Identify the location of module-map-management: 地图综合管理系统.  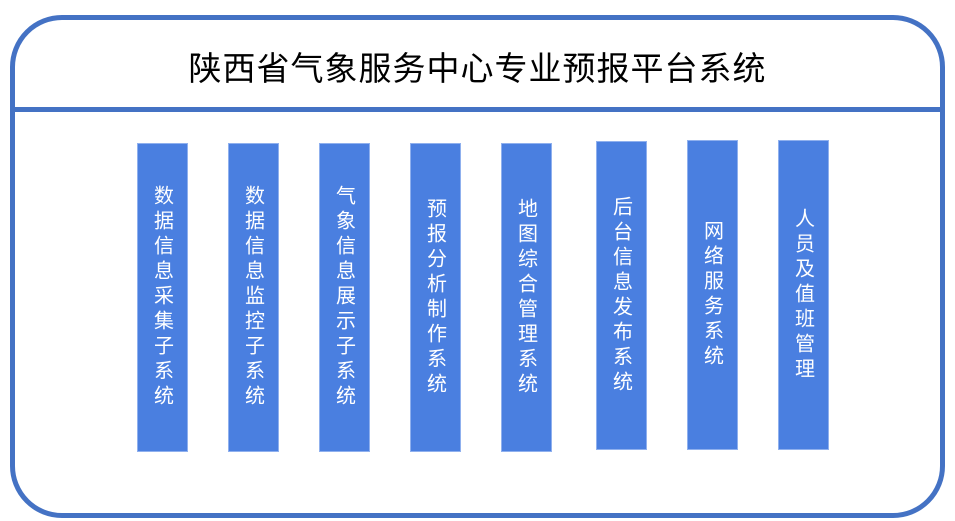
(526, 297).